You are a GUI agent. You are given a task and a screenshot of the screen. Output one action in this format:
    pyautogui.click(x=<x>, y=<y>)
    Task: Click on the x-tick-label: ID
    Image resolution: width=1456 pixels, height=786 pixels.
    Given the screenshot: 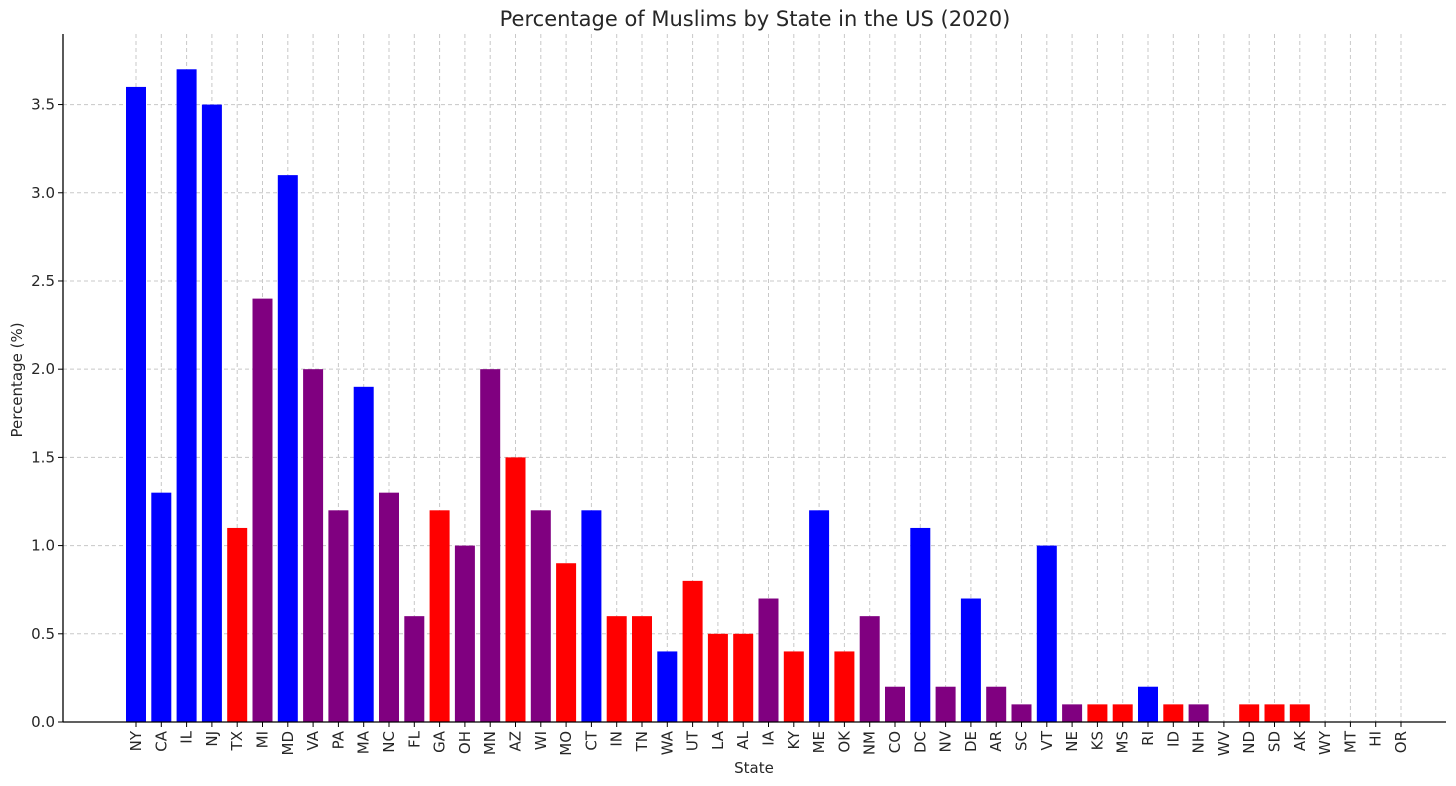 What is the action you would take?
    pyautogui.click(x=1173, y=739)
    